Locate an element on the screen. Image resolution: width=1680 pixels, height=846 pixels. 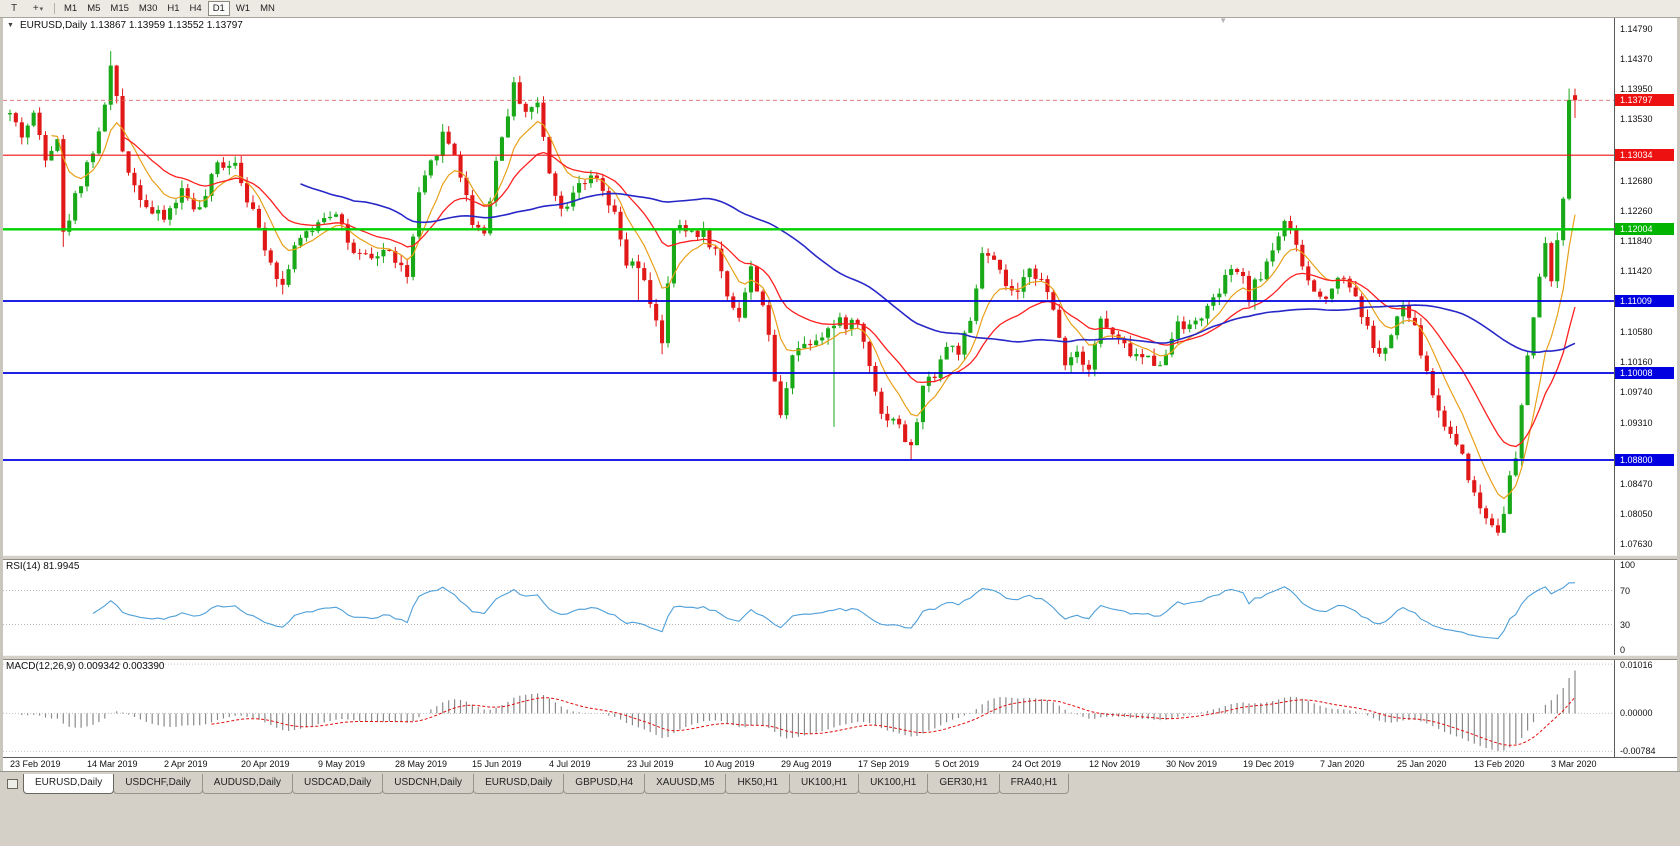
time-axis-label: 10 Aug 2019 is located at coordinates (729, 764).